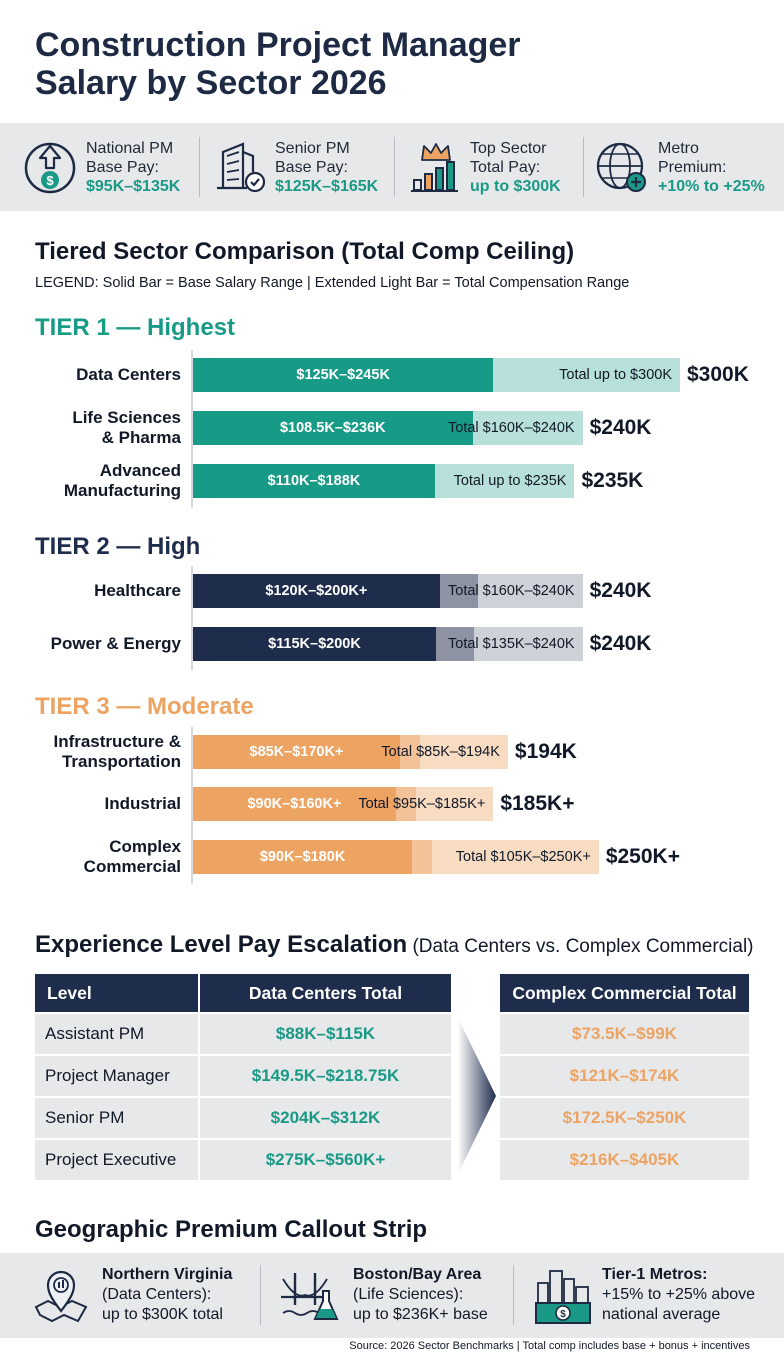 The image size is (784, 1360). I want to click on bar-total-label: Total $135K–$240K, so click(511, 644).